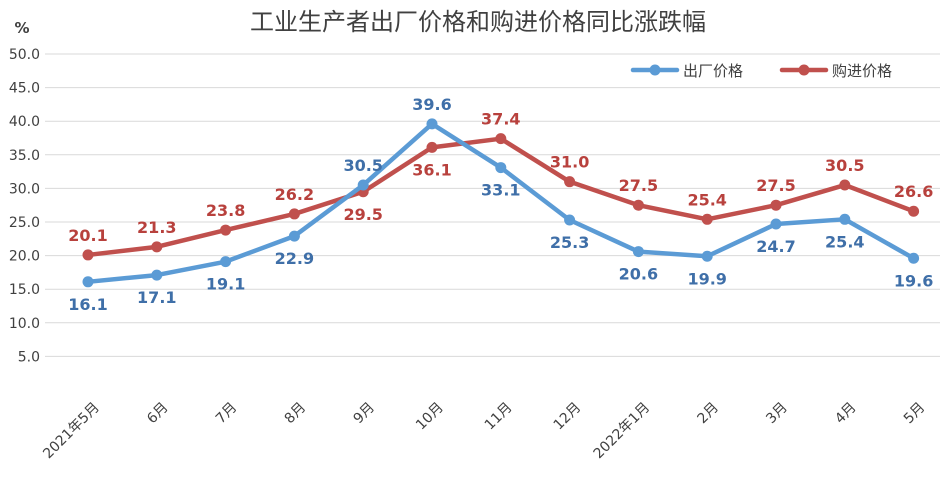 The image size is (946, 486). What do you see at coordinates (362, 214) in the screenshot?
I see `data-label: 29.5` at bounding box center [362, 214].